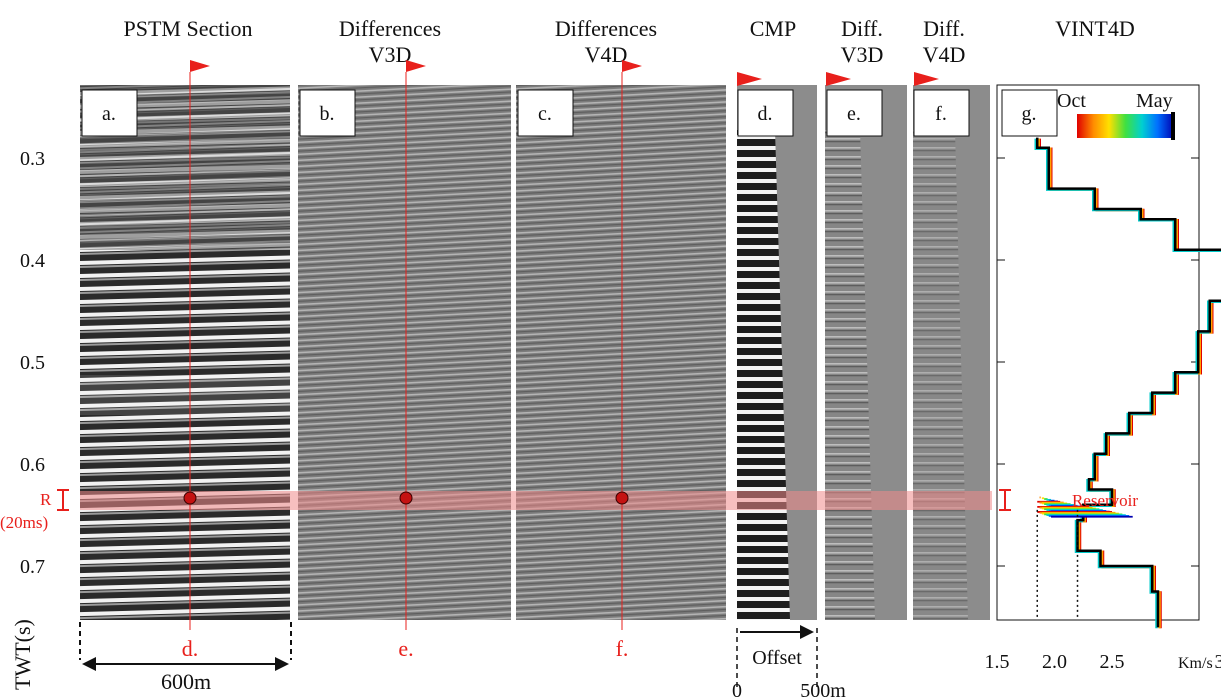  Describe the element at coordinates (862, 54) in the screenshot. I see `title-diff-v3d-line2: V3D` at that location.